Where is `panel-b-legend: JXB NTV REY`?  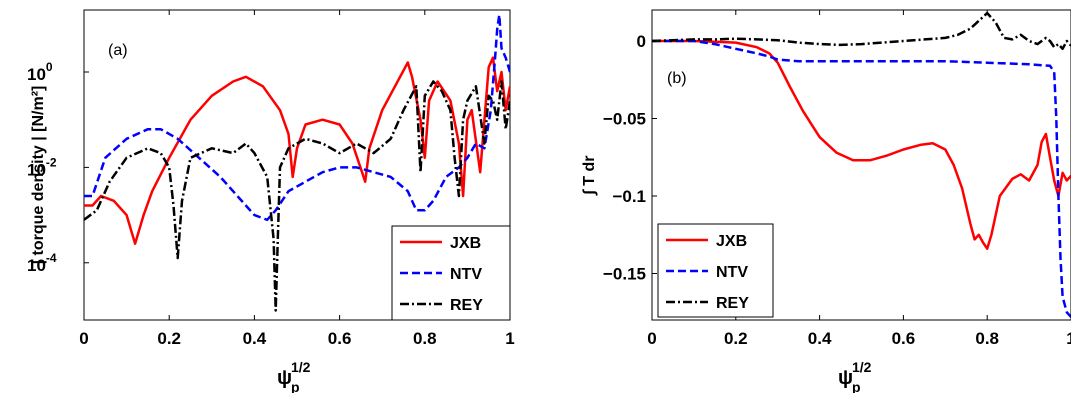
panel-b-legend: JXB NTV REY is located at coordinates (715, 270).